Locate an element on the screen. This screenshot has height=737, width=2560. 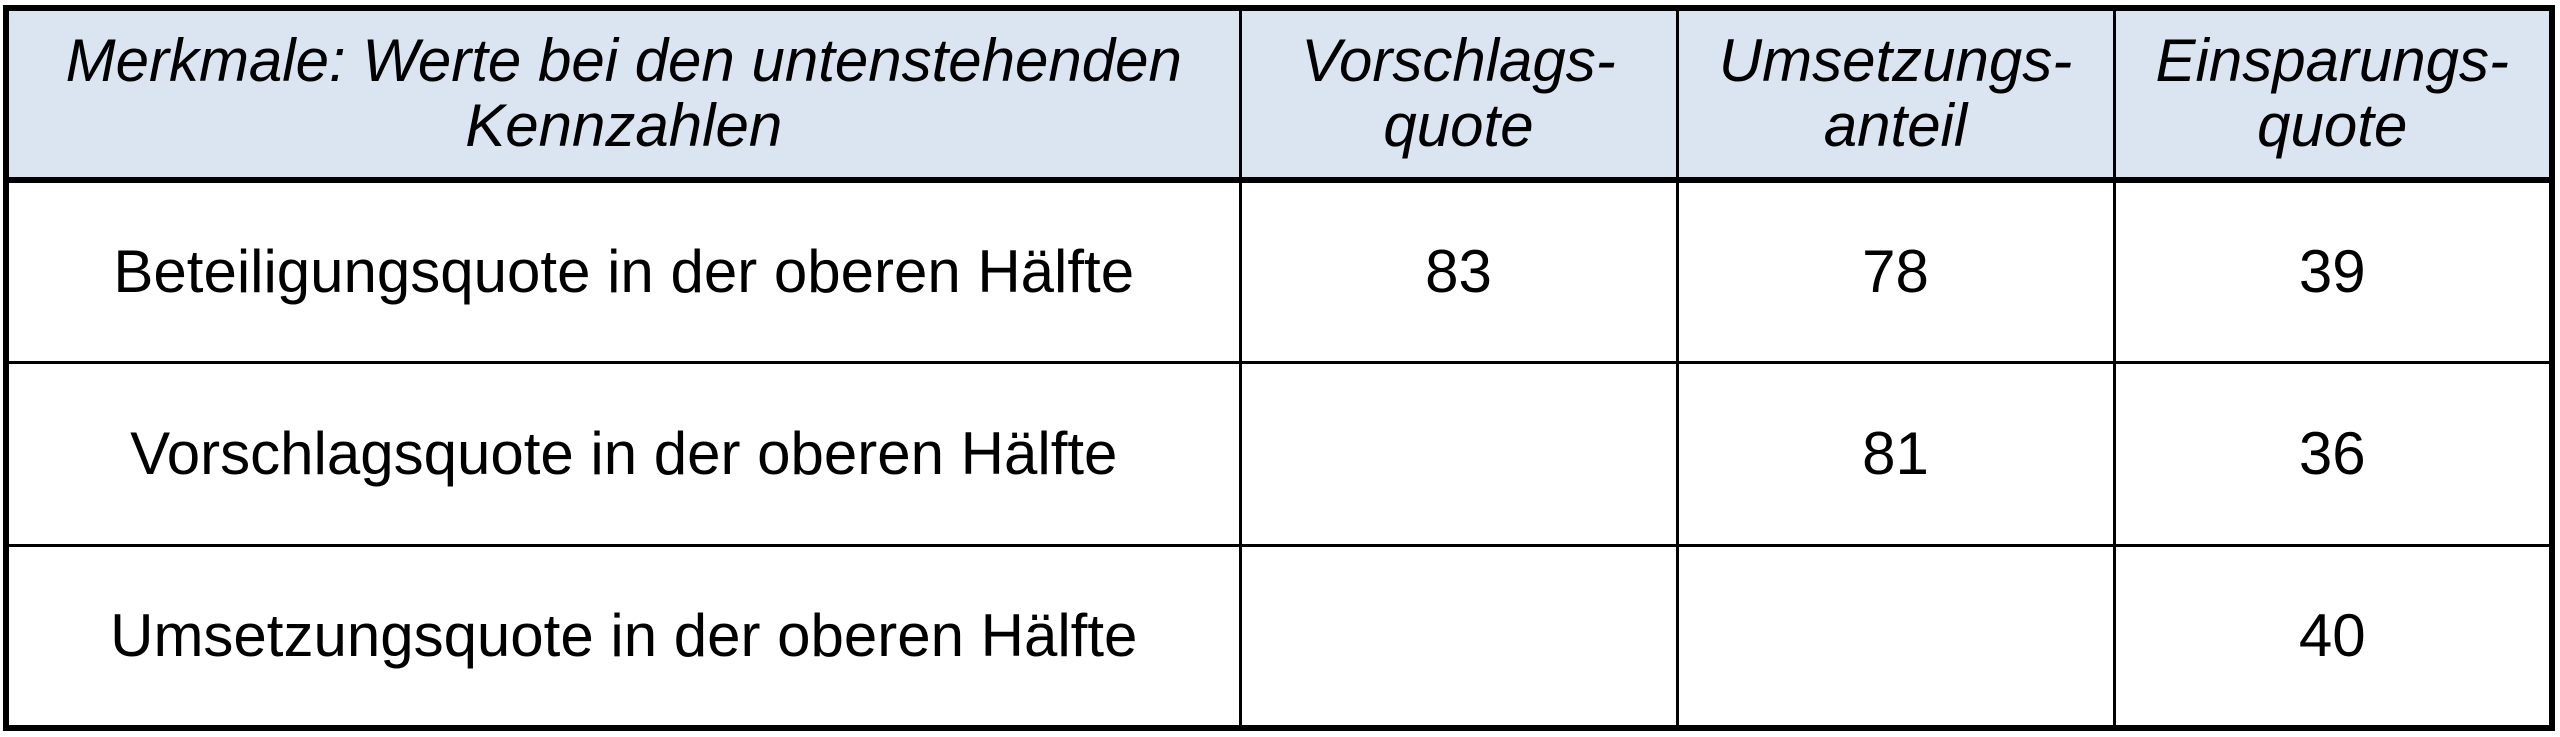
header-cell-einsparungsquote: Einsparungs- quote is located at coordinates (2333, 94).